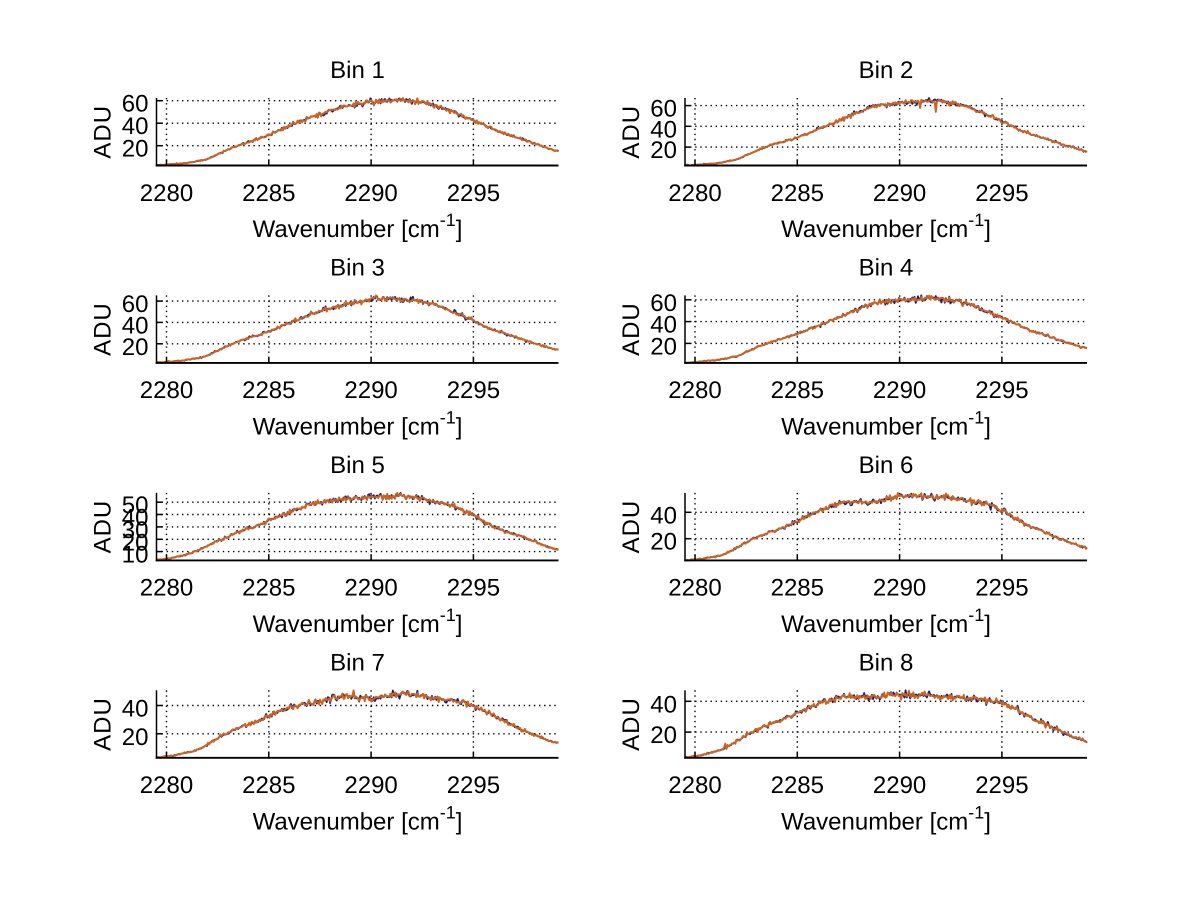 This screenshot has height=901, width=1200. I want to click on svg-text: Bin 3, so click(357, 267).